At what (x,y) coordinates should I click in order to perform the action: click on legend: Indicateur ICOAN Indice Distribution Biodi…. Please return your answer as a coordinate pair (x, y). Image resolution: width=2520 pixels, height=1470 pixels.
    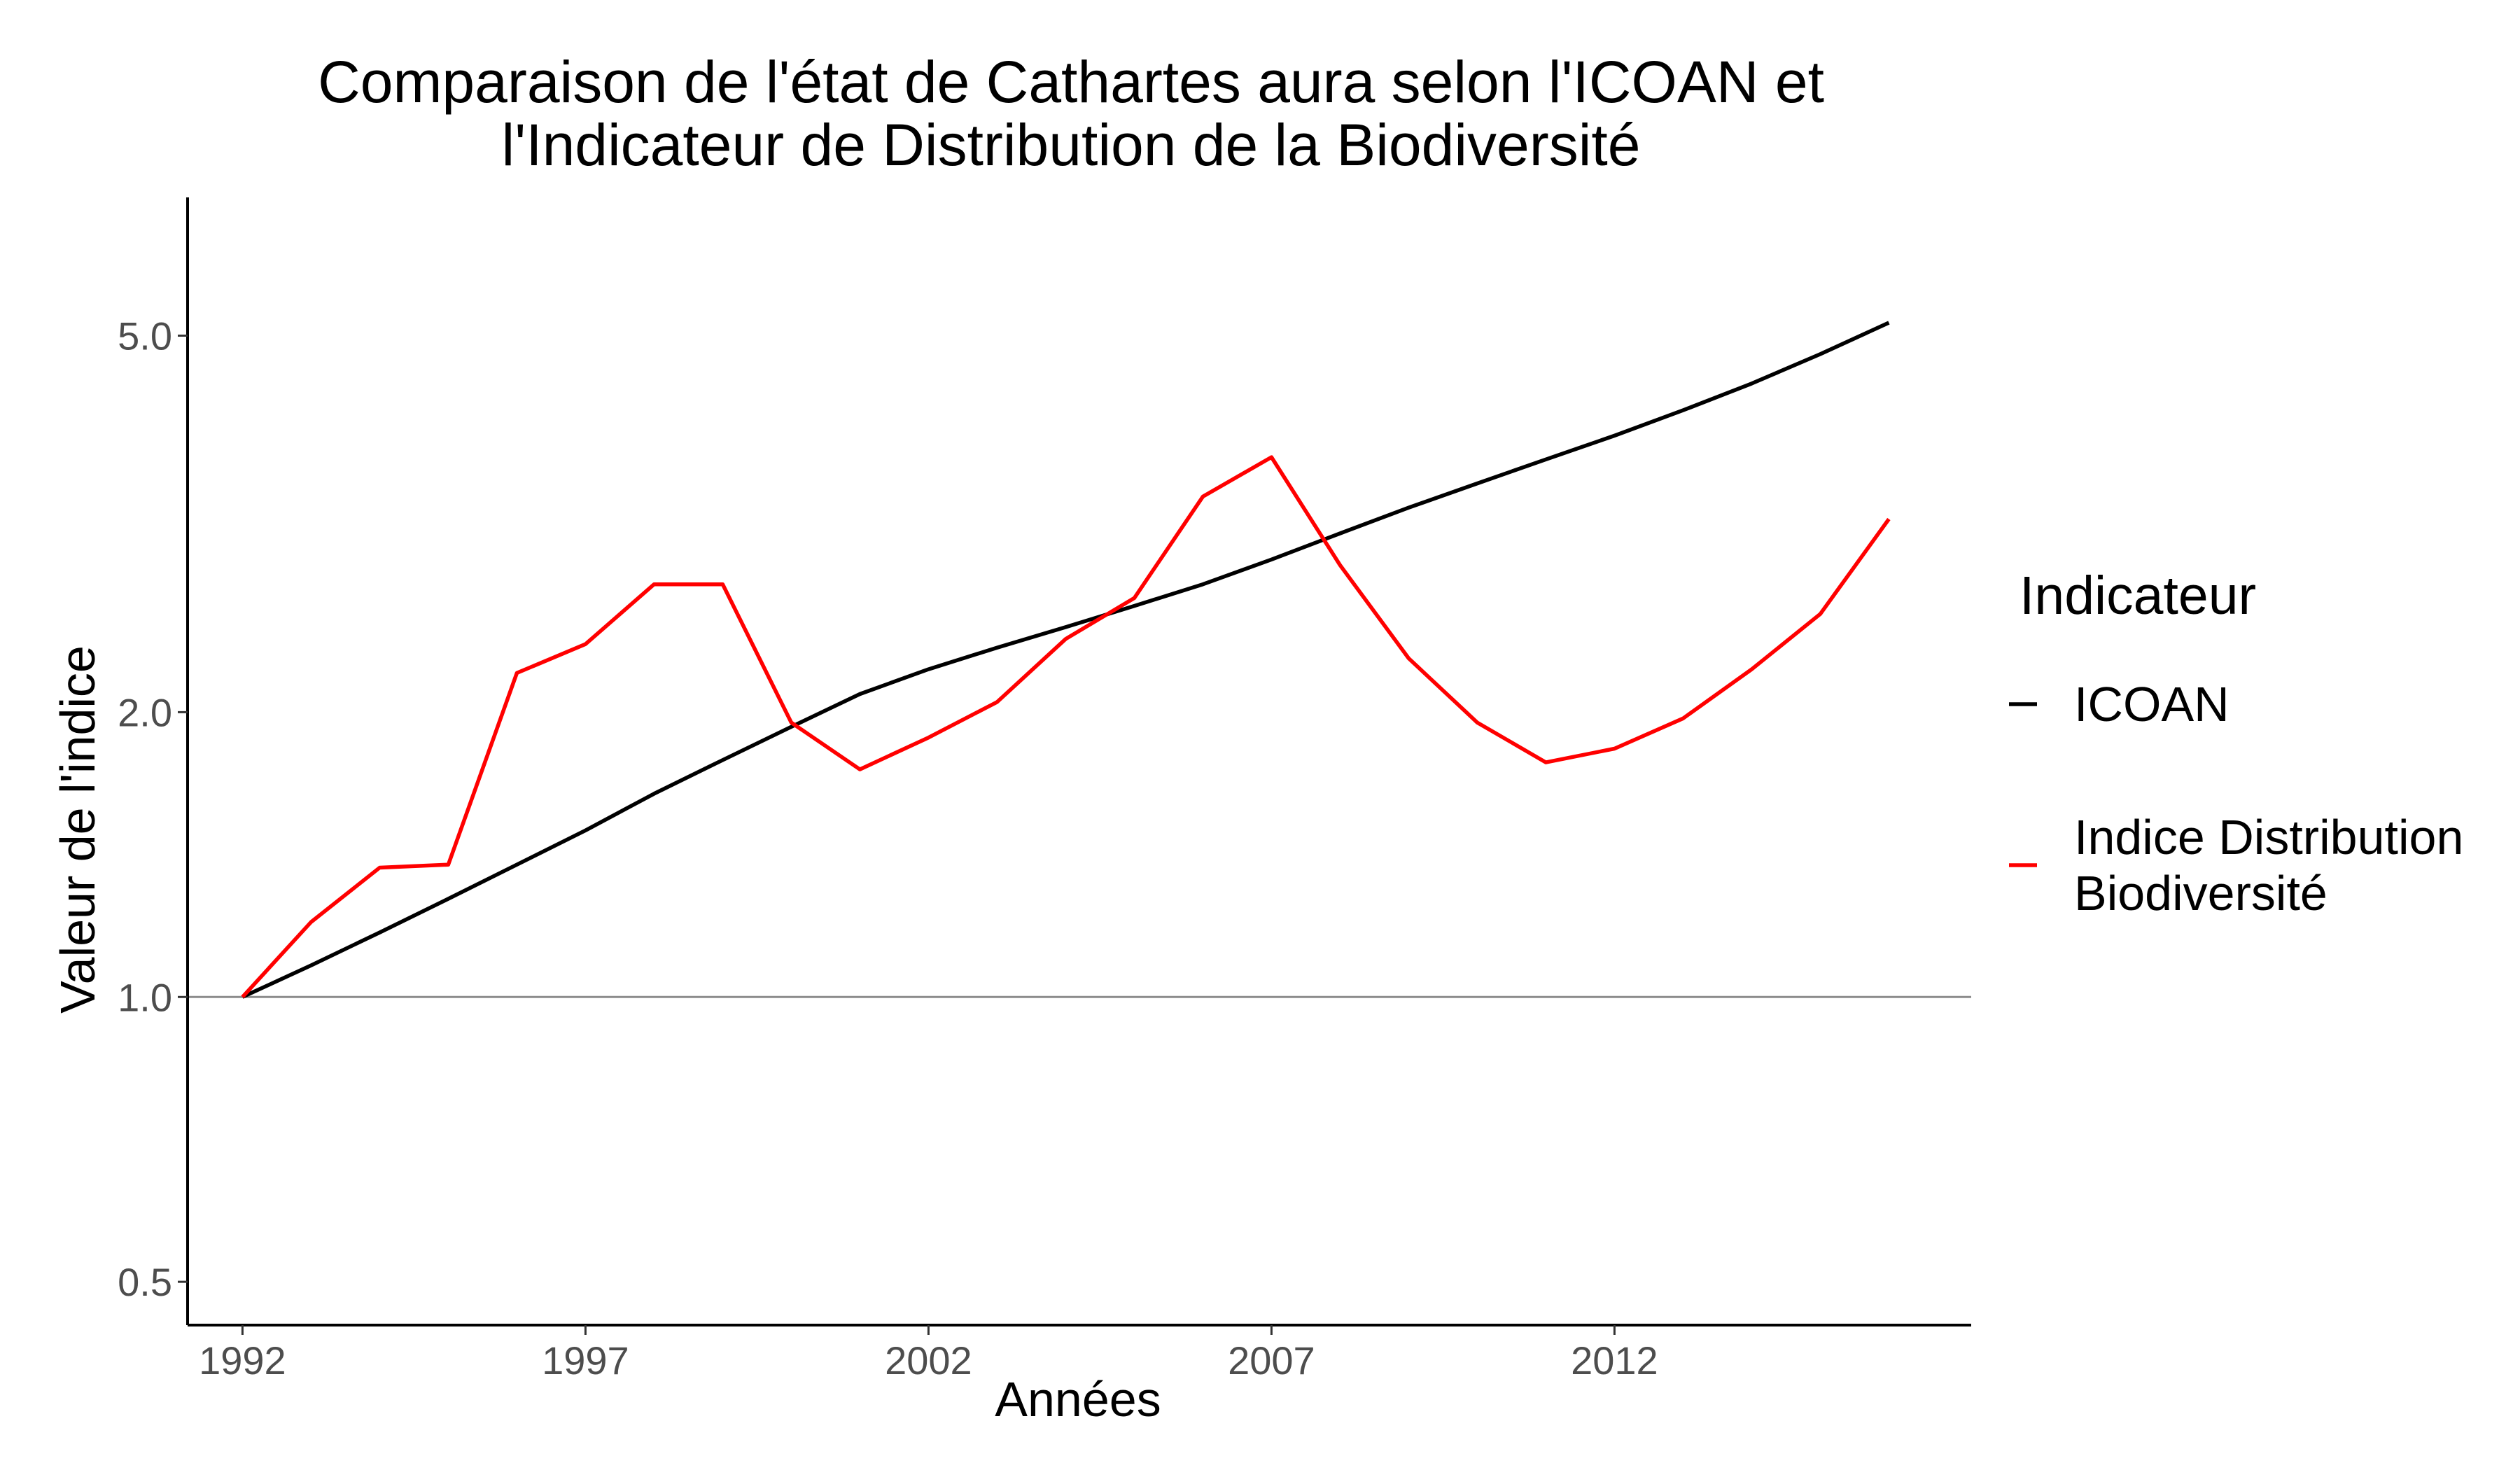
    Looking at the image, I should click on (2236, 743).